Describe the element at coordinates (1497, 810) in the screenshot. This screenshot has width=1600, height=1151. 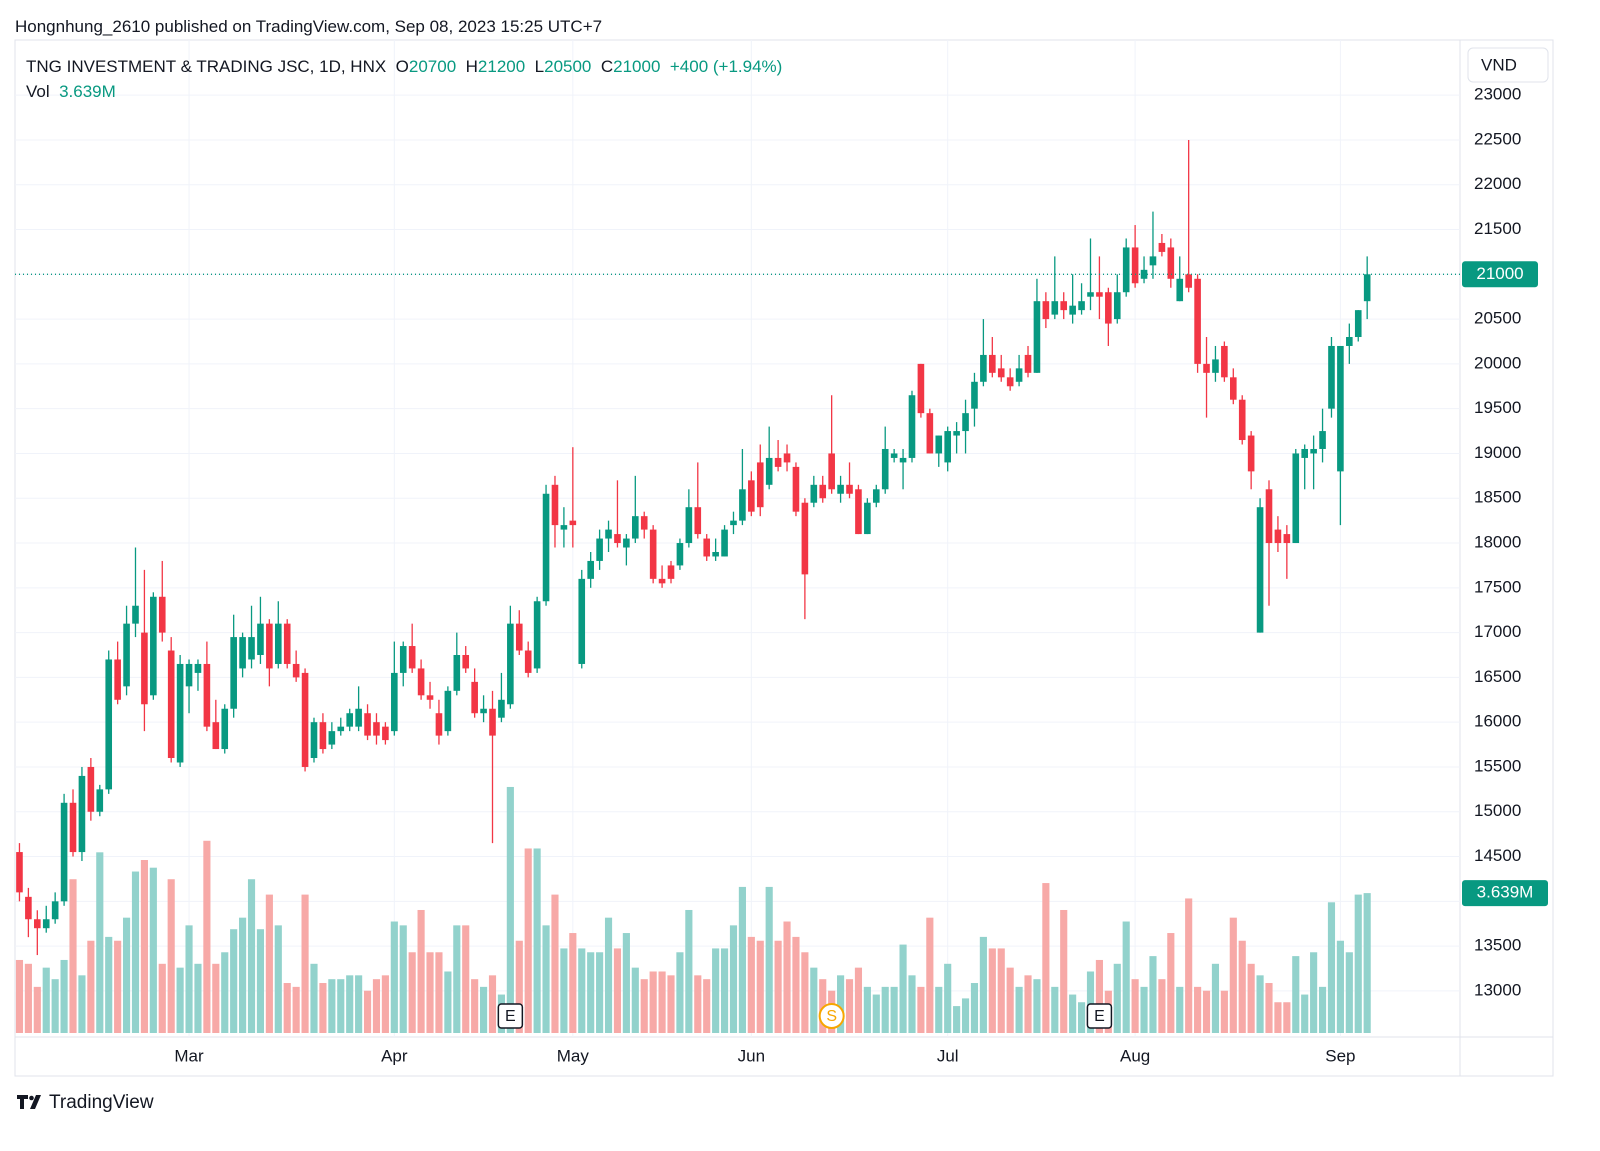
I see `y-tick-label: 15000` at that location.